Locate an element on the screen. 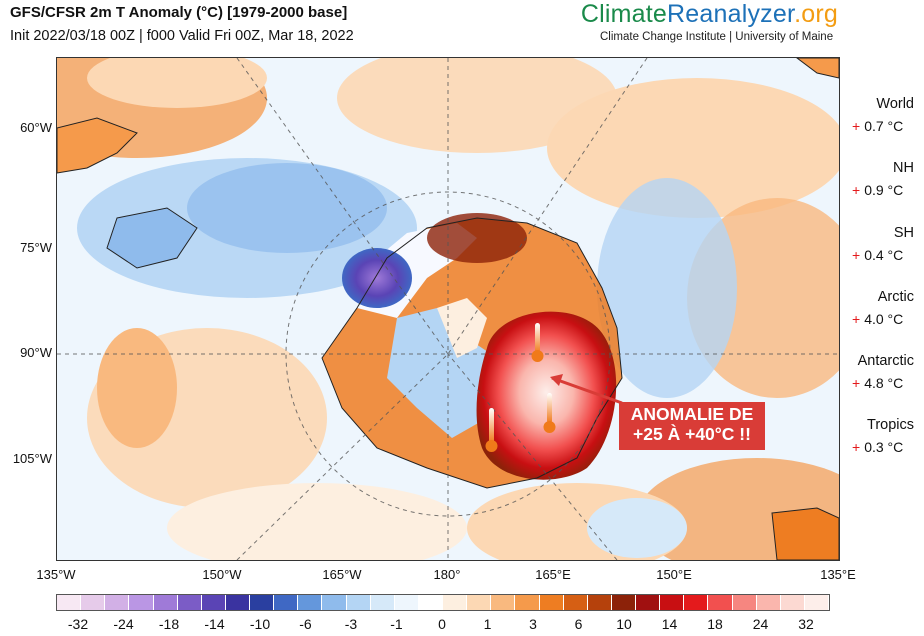 This screenshot has height=636, width=924. stat-name: Antarctic is located at coordinates (885, 361).